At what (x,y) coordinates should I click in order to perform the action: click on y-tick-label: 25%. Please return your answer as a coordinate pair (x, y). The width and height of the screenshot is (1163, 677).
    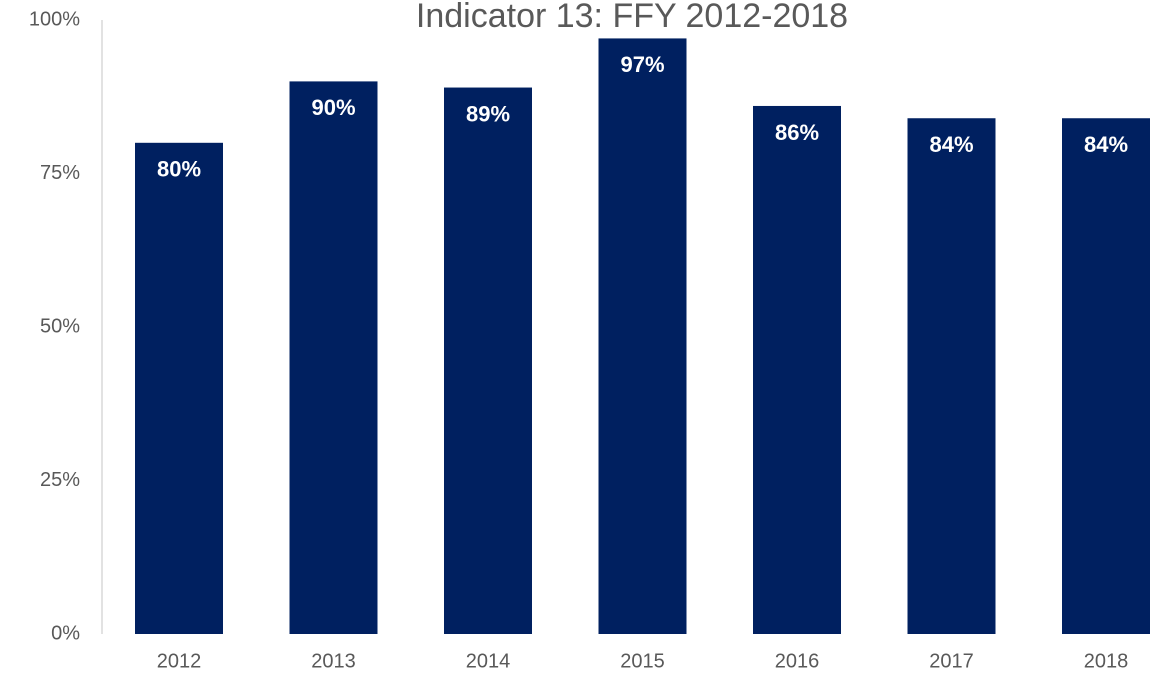
    Looking at the image, I should click on (60, 480).